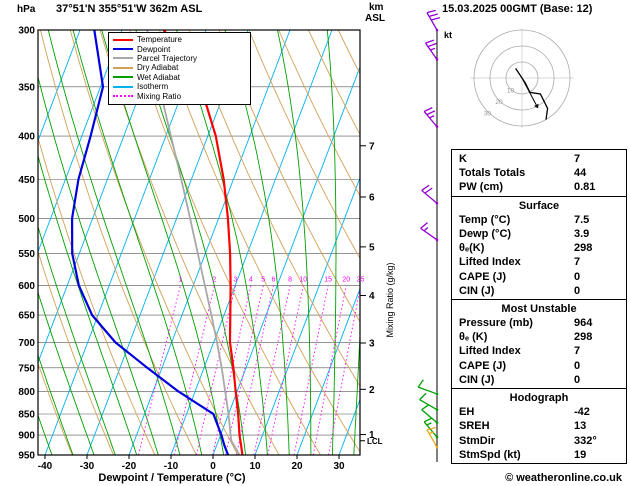 Image resolution: width=629 pixels, height=486 pixels. Describe the element at coordinates (539, 366) in the screenshot. I see `most-unstable-section-row: CAPE (J) 0` at that location.